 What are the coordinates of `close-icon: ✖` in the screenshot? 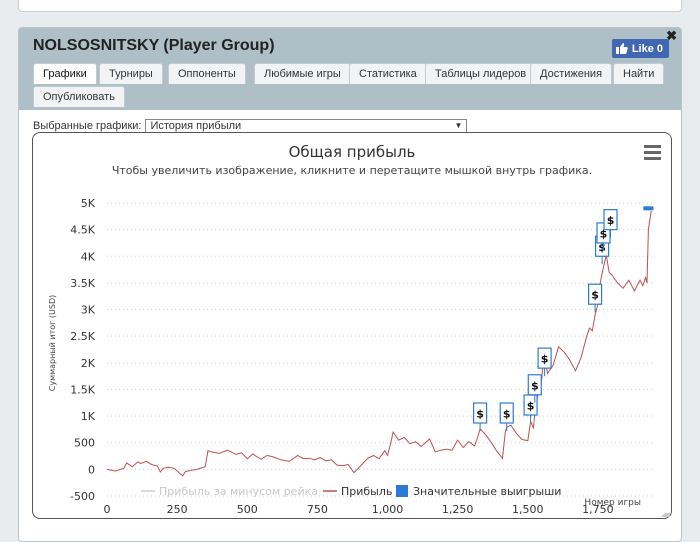 It's located at (671, 35).